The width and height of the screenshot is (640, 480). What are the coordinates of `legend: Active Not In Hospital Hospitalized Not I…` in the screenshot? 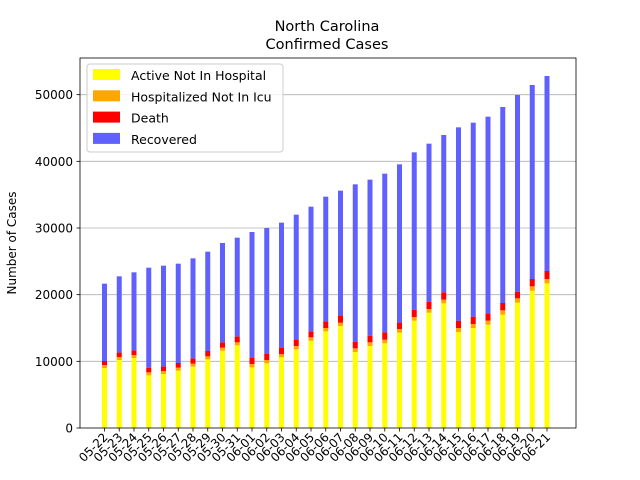 It's located at (185, 108).